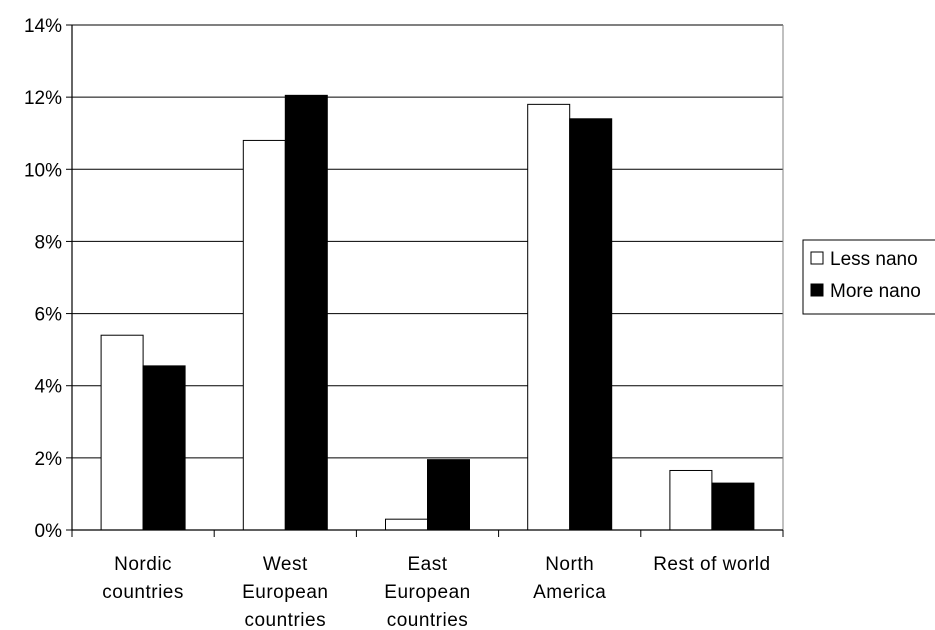 The image size is (935, 630). Describe the element at coordinates (711, 564) in the screenshot. I see `category-label: Rest of world` at that location.